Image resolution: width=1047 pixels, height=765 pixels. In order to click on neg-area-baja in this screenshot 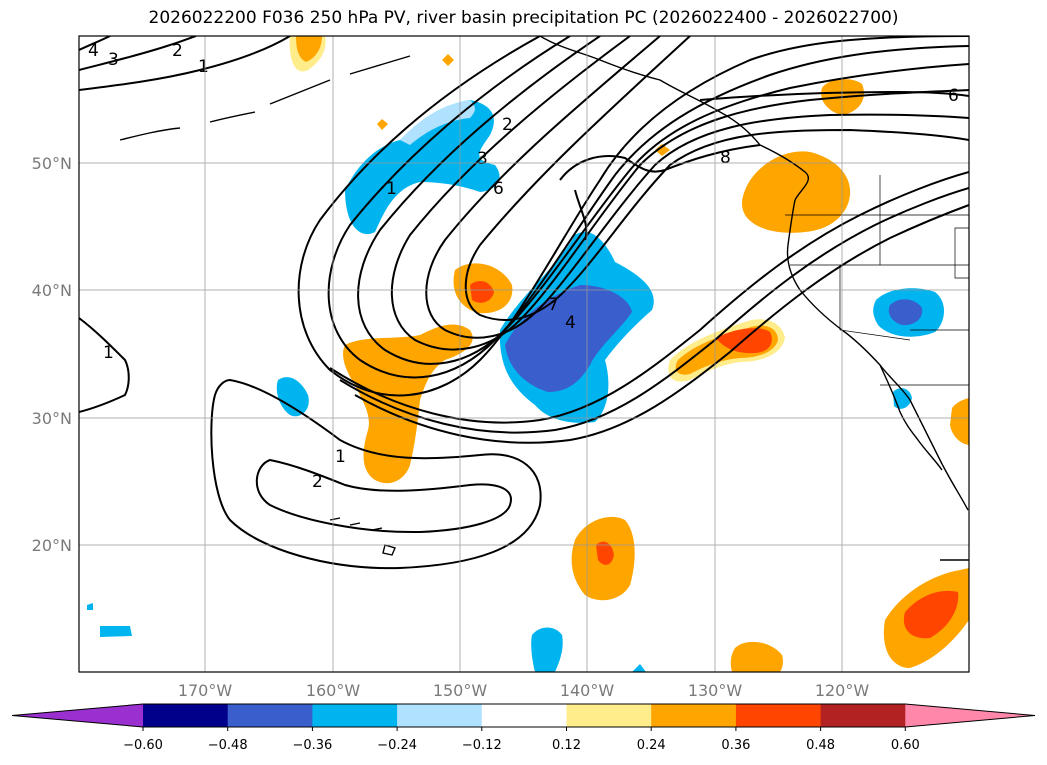, I will do `click(902, 398)`.